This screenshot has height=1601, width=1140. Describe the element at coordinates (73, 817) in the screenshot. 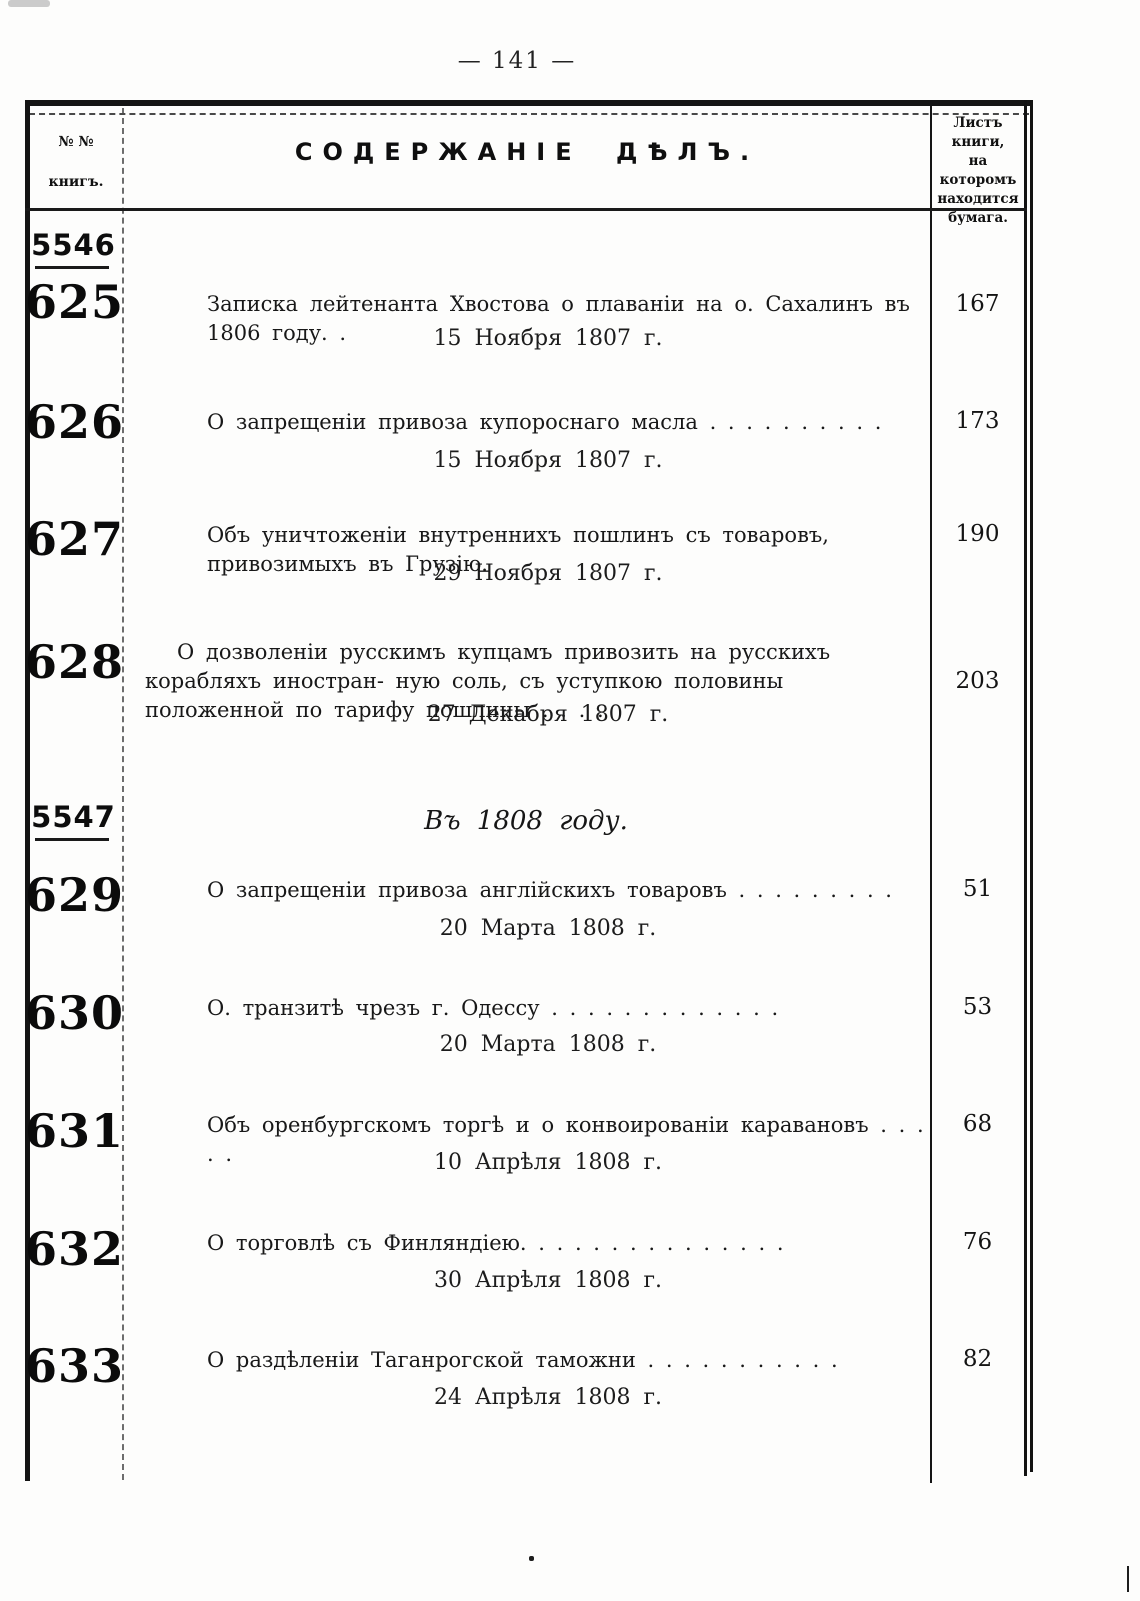

I see `book-number: 5547` at that location.